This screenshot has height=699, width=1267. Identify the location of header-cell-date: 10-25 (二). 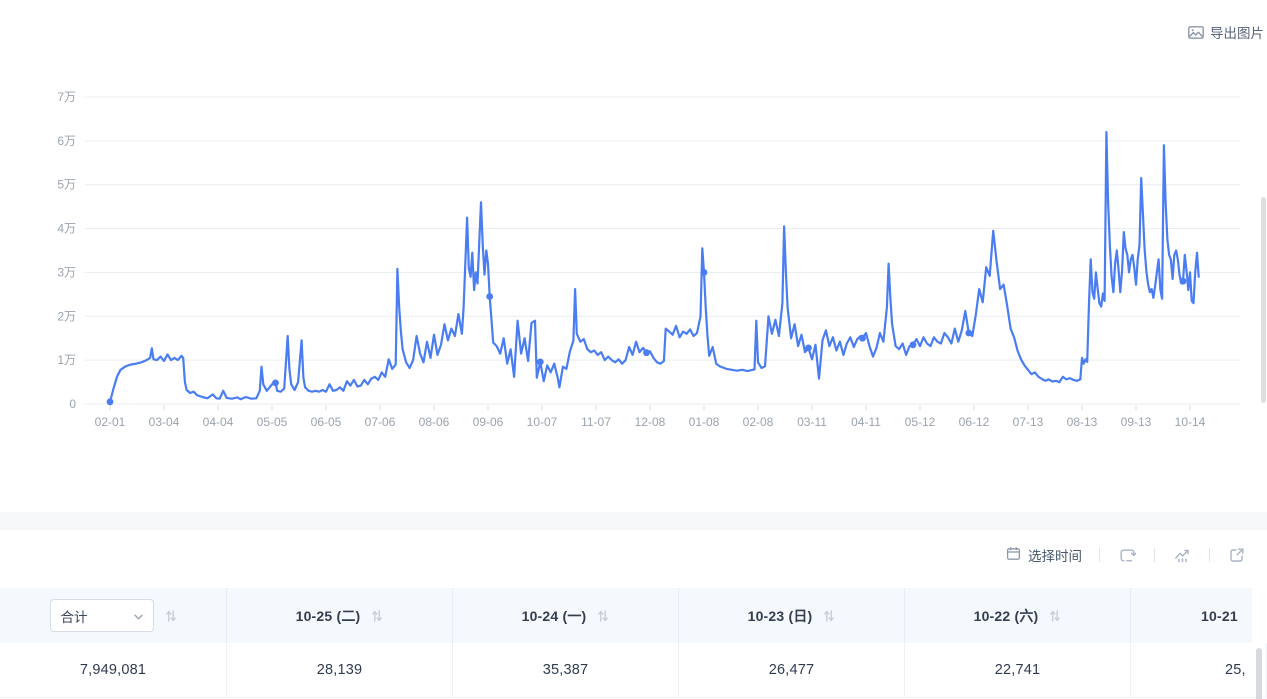
(340, 615).